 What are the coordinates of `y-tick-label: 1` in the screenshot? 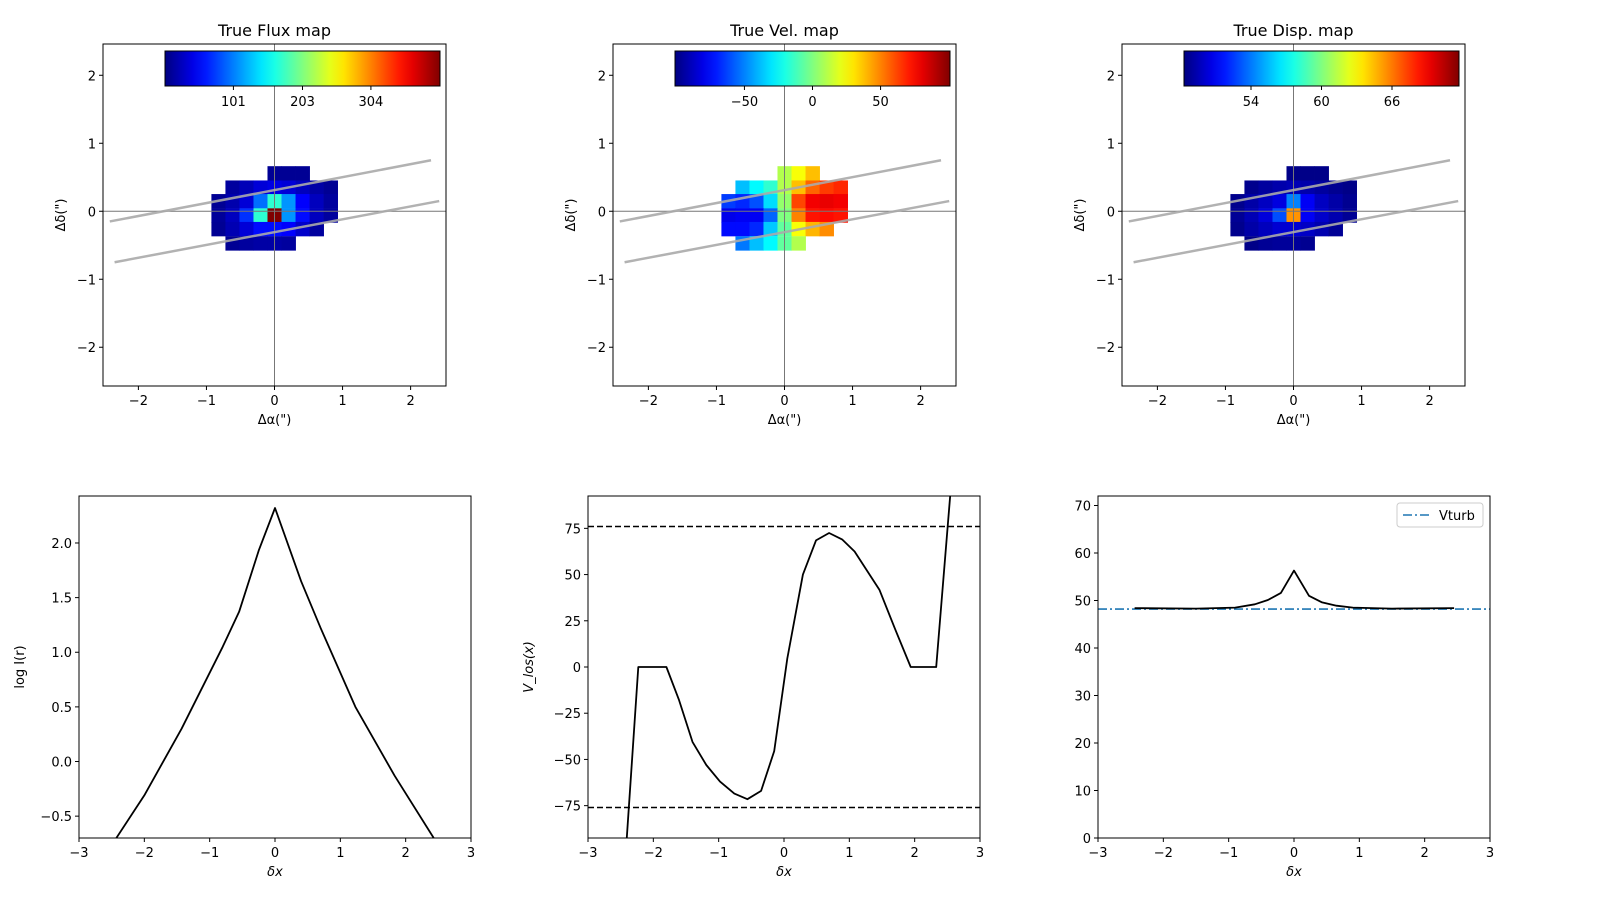 It's located at (1111, 144).